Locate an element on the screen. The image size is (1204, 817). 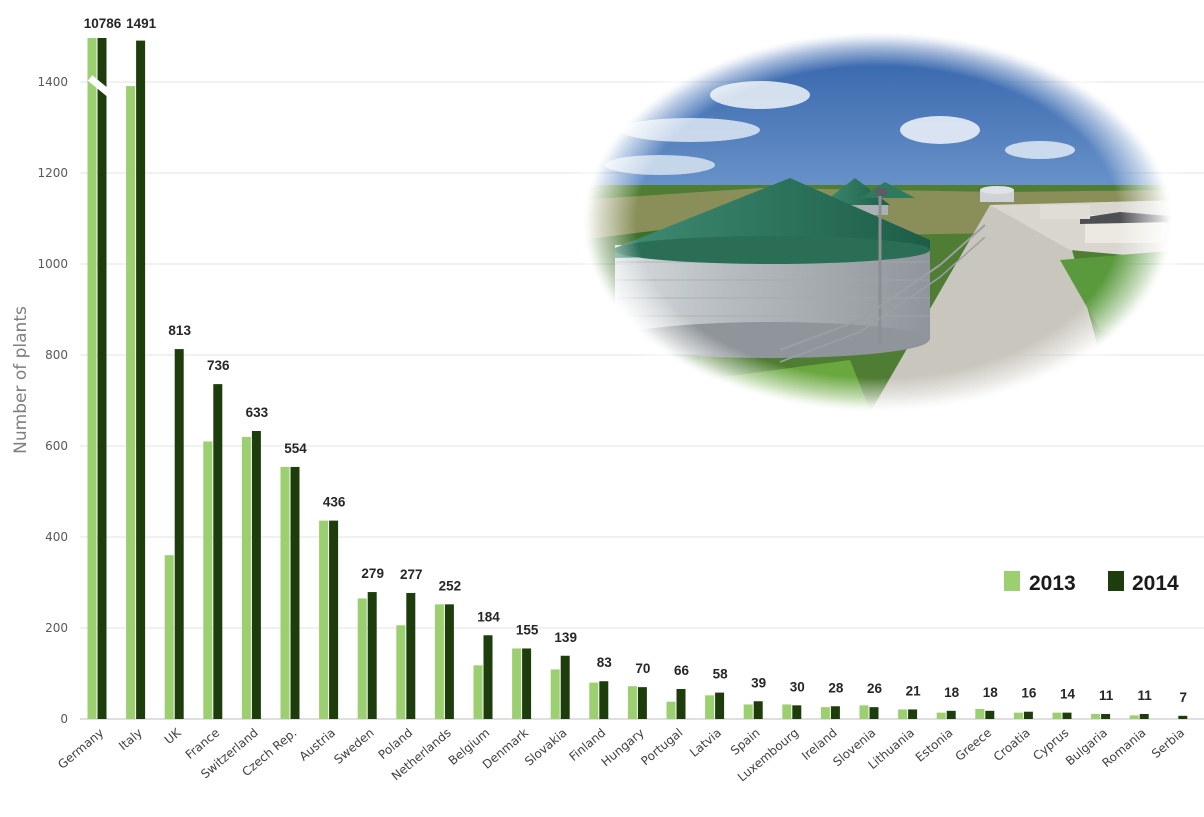
bar-2013-ireland is located at coordinates (825, 713).